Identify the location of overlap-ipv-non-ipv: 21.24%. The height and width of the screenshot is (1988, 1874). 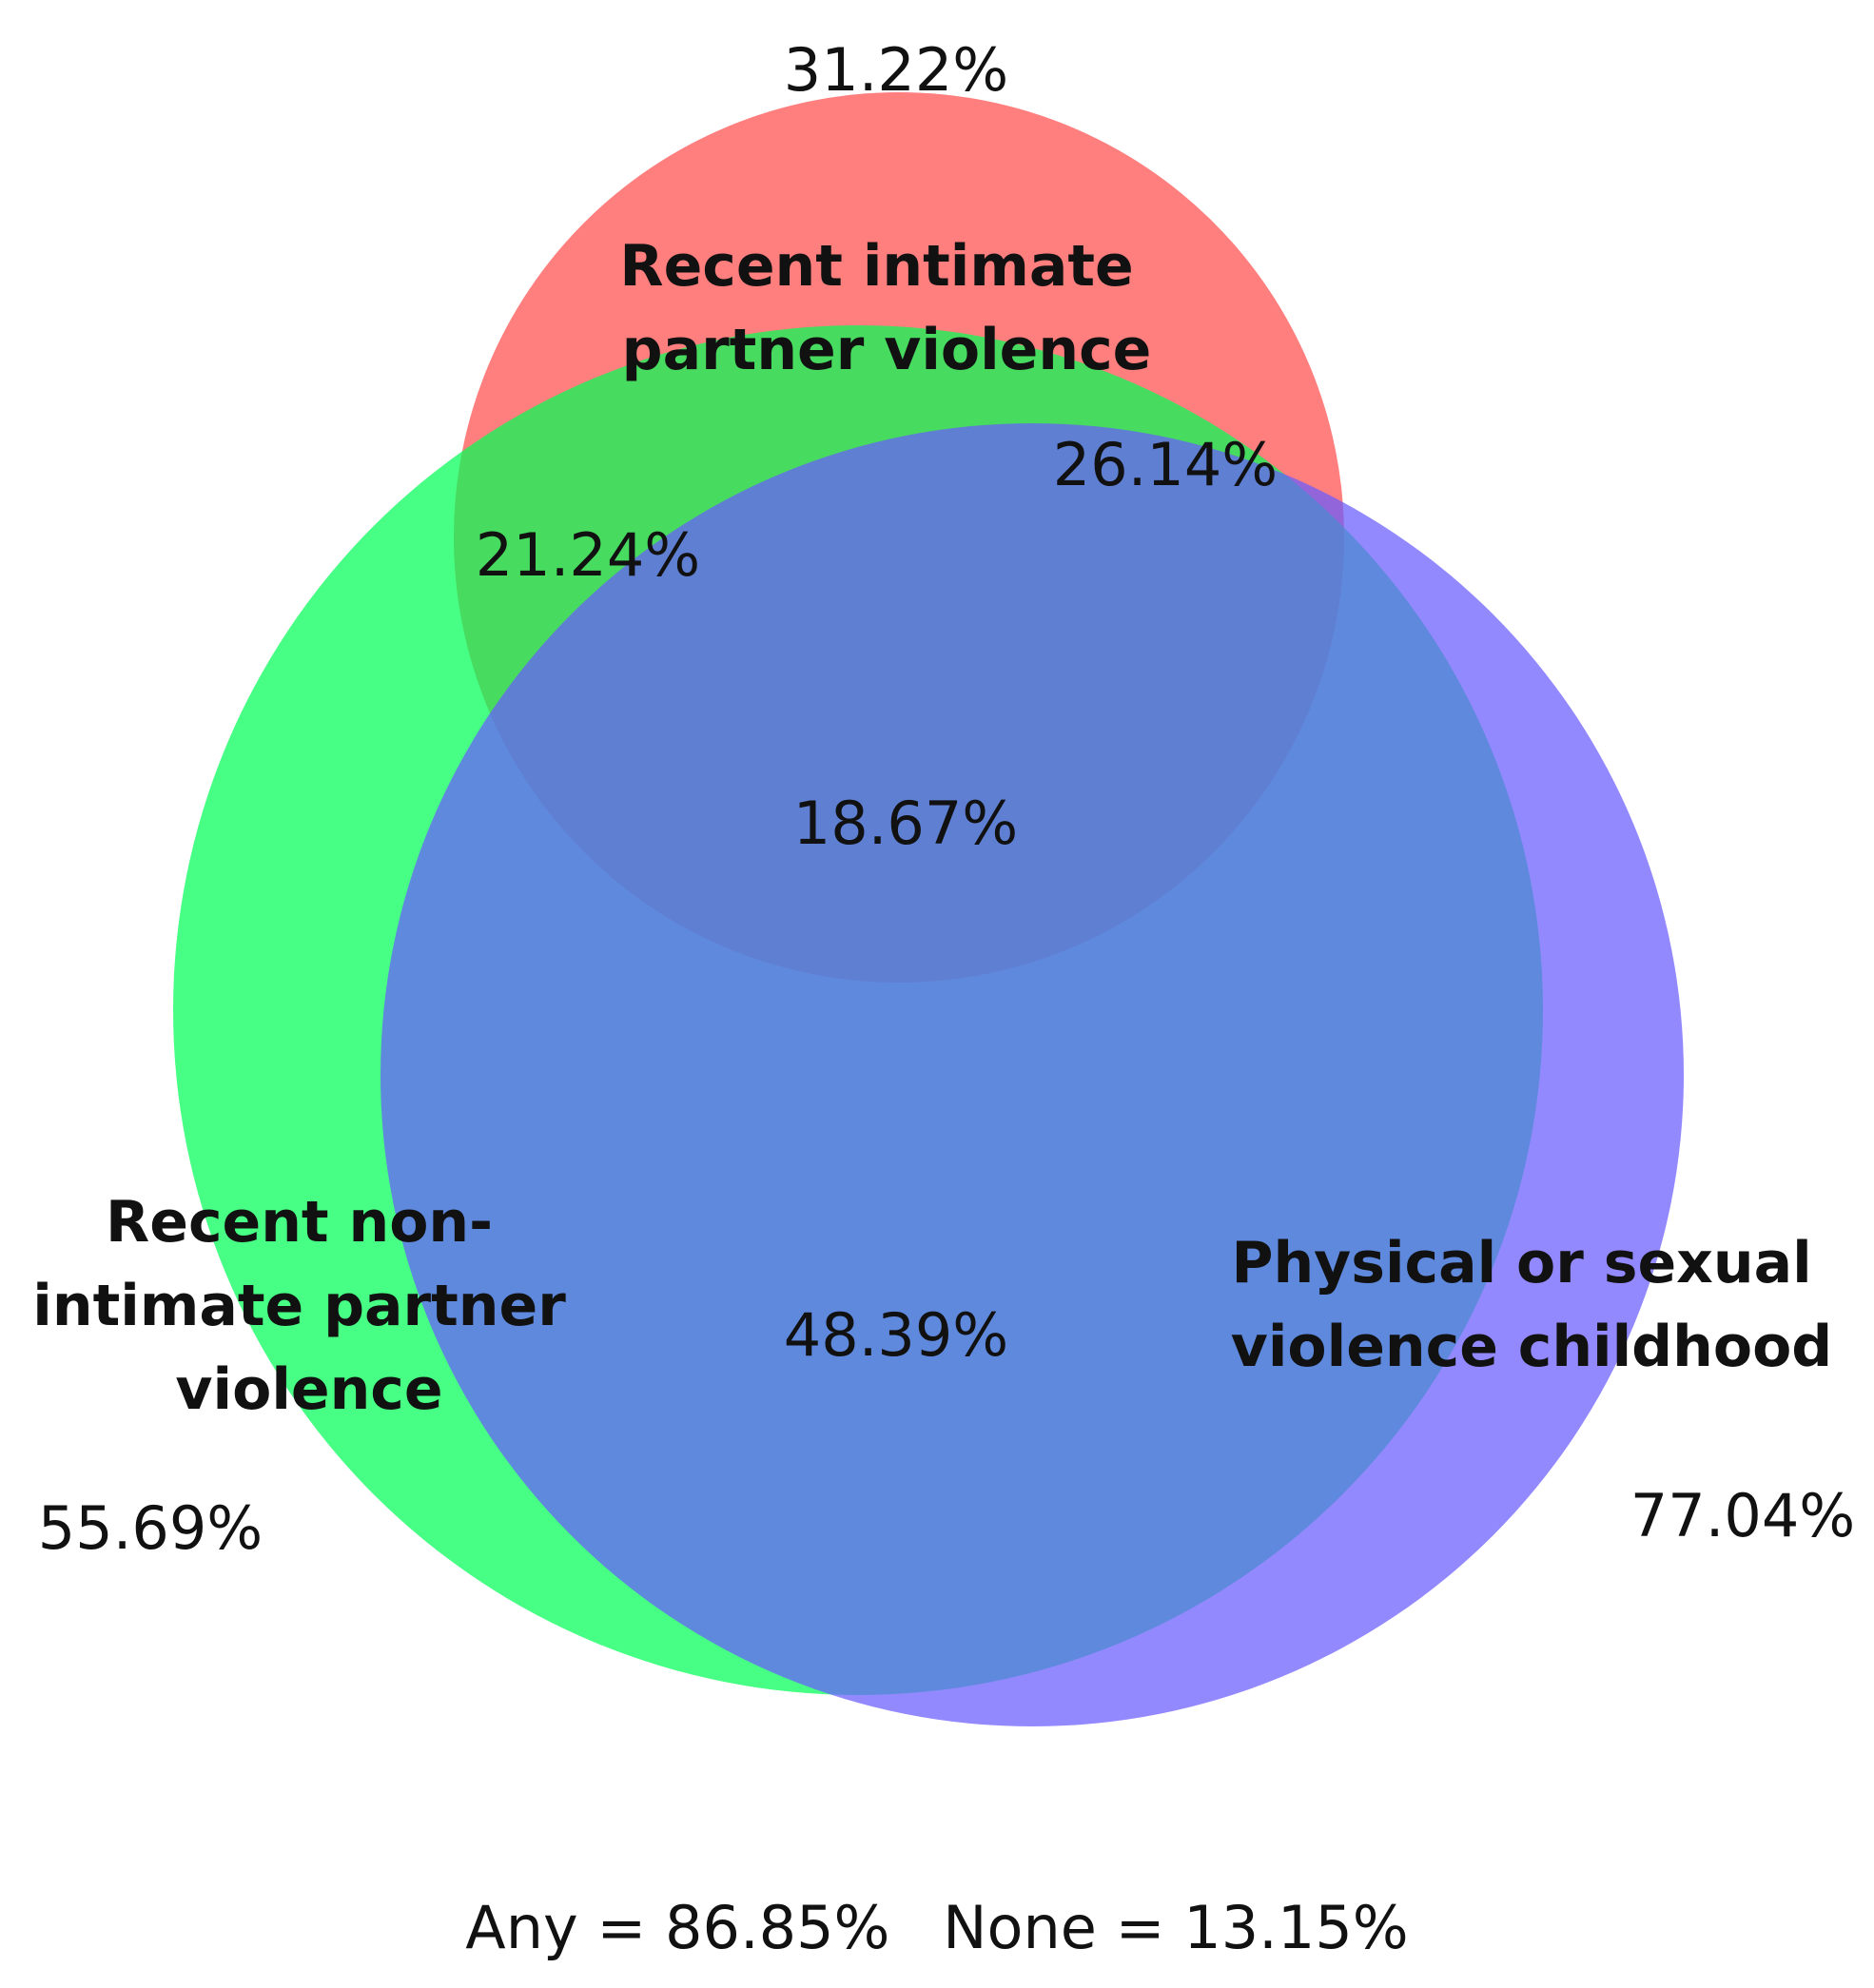
(588, 555).